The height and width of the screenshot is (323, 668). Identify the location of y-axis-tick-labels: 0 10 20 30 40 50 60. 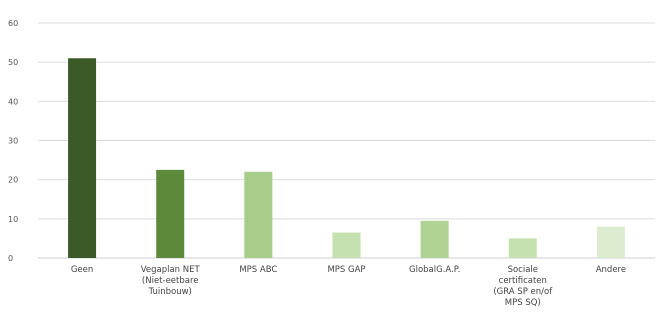
(13, 141).